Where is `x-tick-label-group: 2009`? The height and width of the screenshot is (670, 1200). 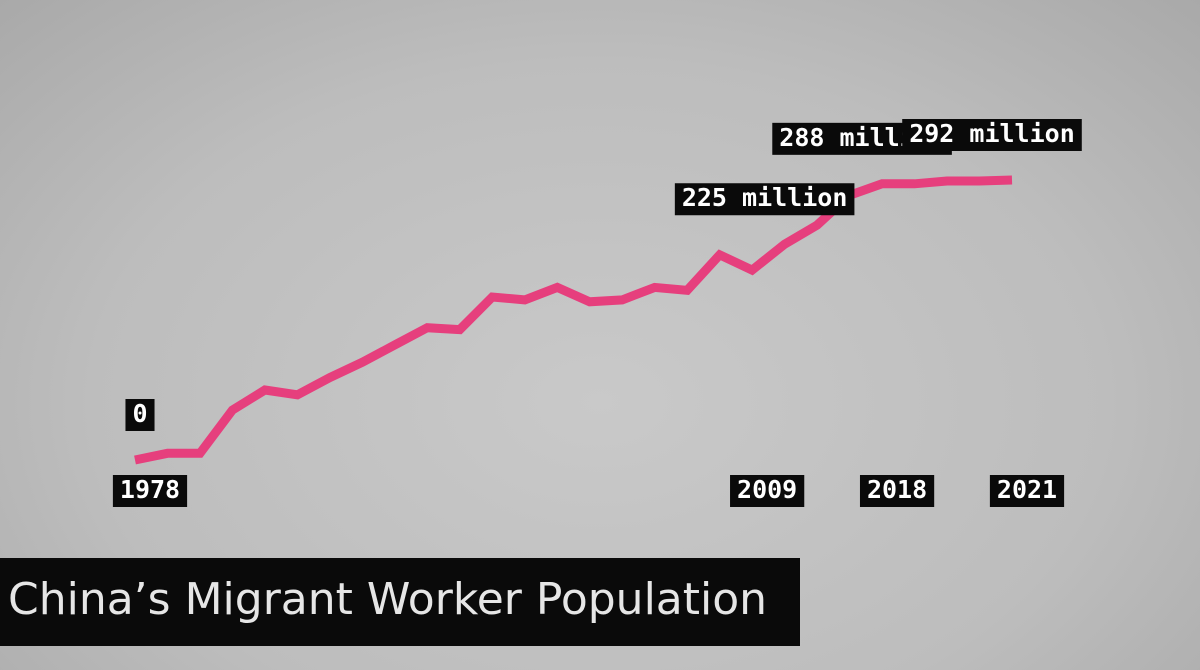
x-tick-label-group: 2009 is located at coordinates (767, 491).